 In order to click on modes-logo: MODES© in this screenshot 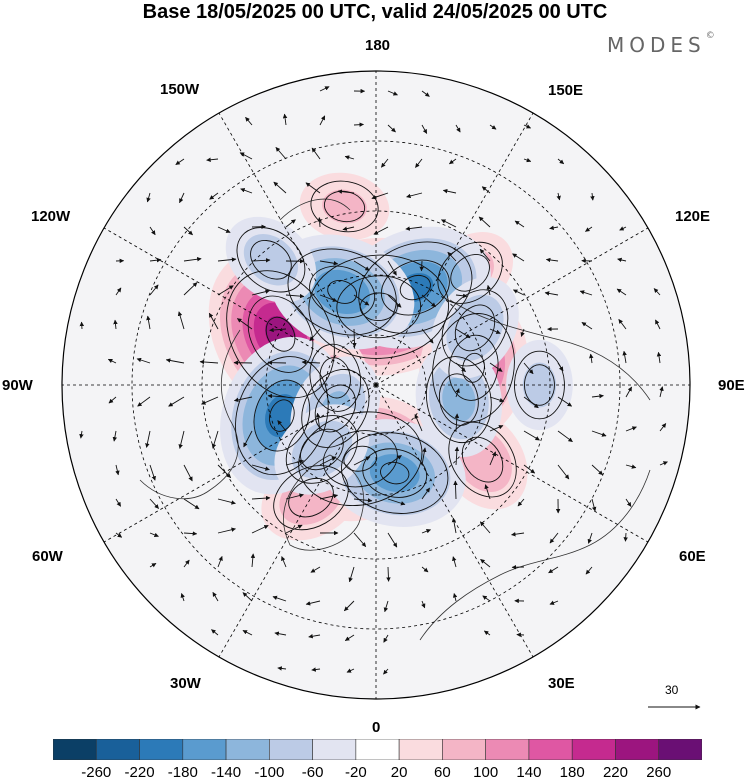, I will do `click(661, 44)`.